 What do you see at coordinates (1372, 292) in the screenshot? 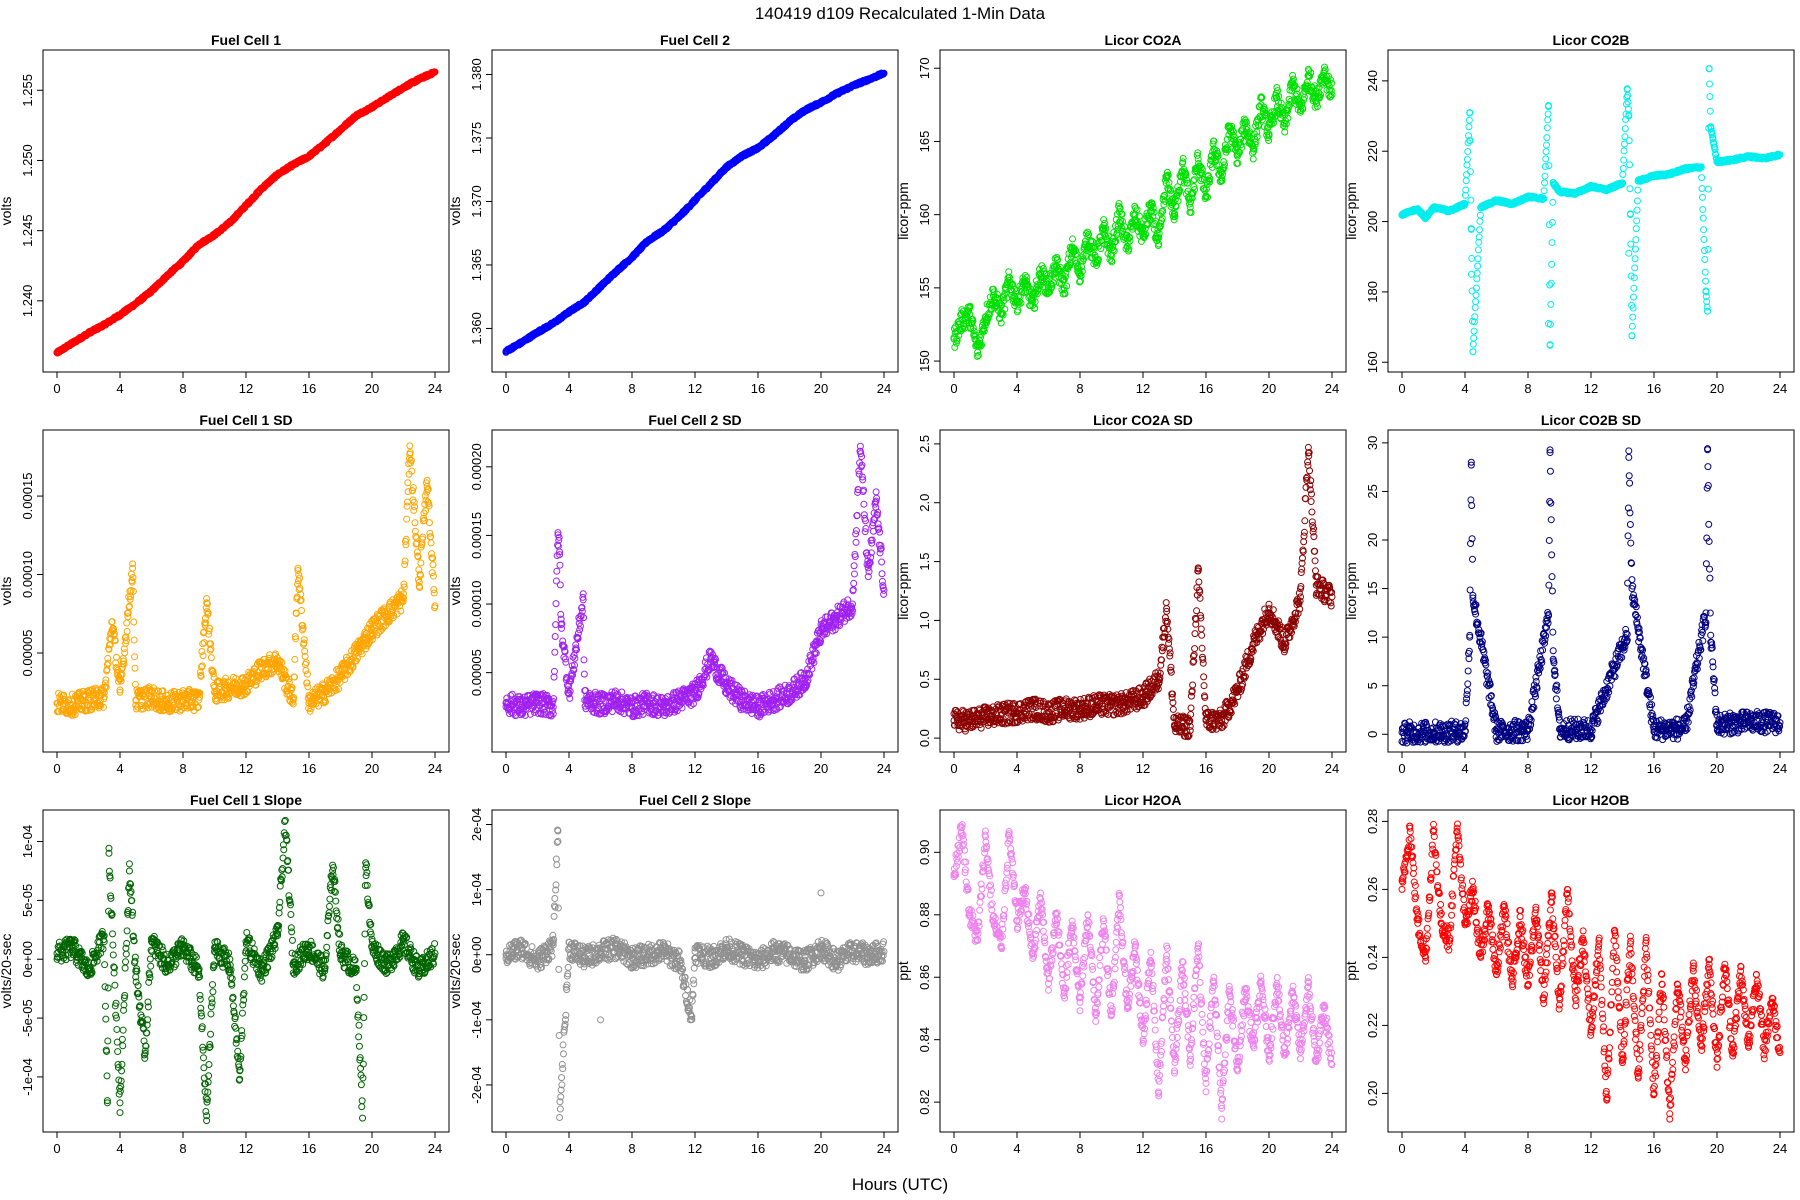
I see `y-tick-label: 180` at bounding box center [1372, 292].